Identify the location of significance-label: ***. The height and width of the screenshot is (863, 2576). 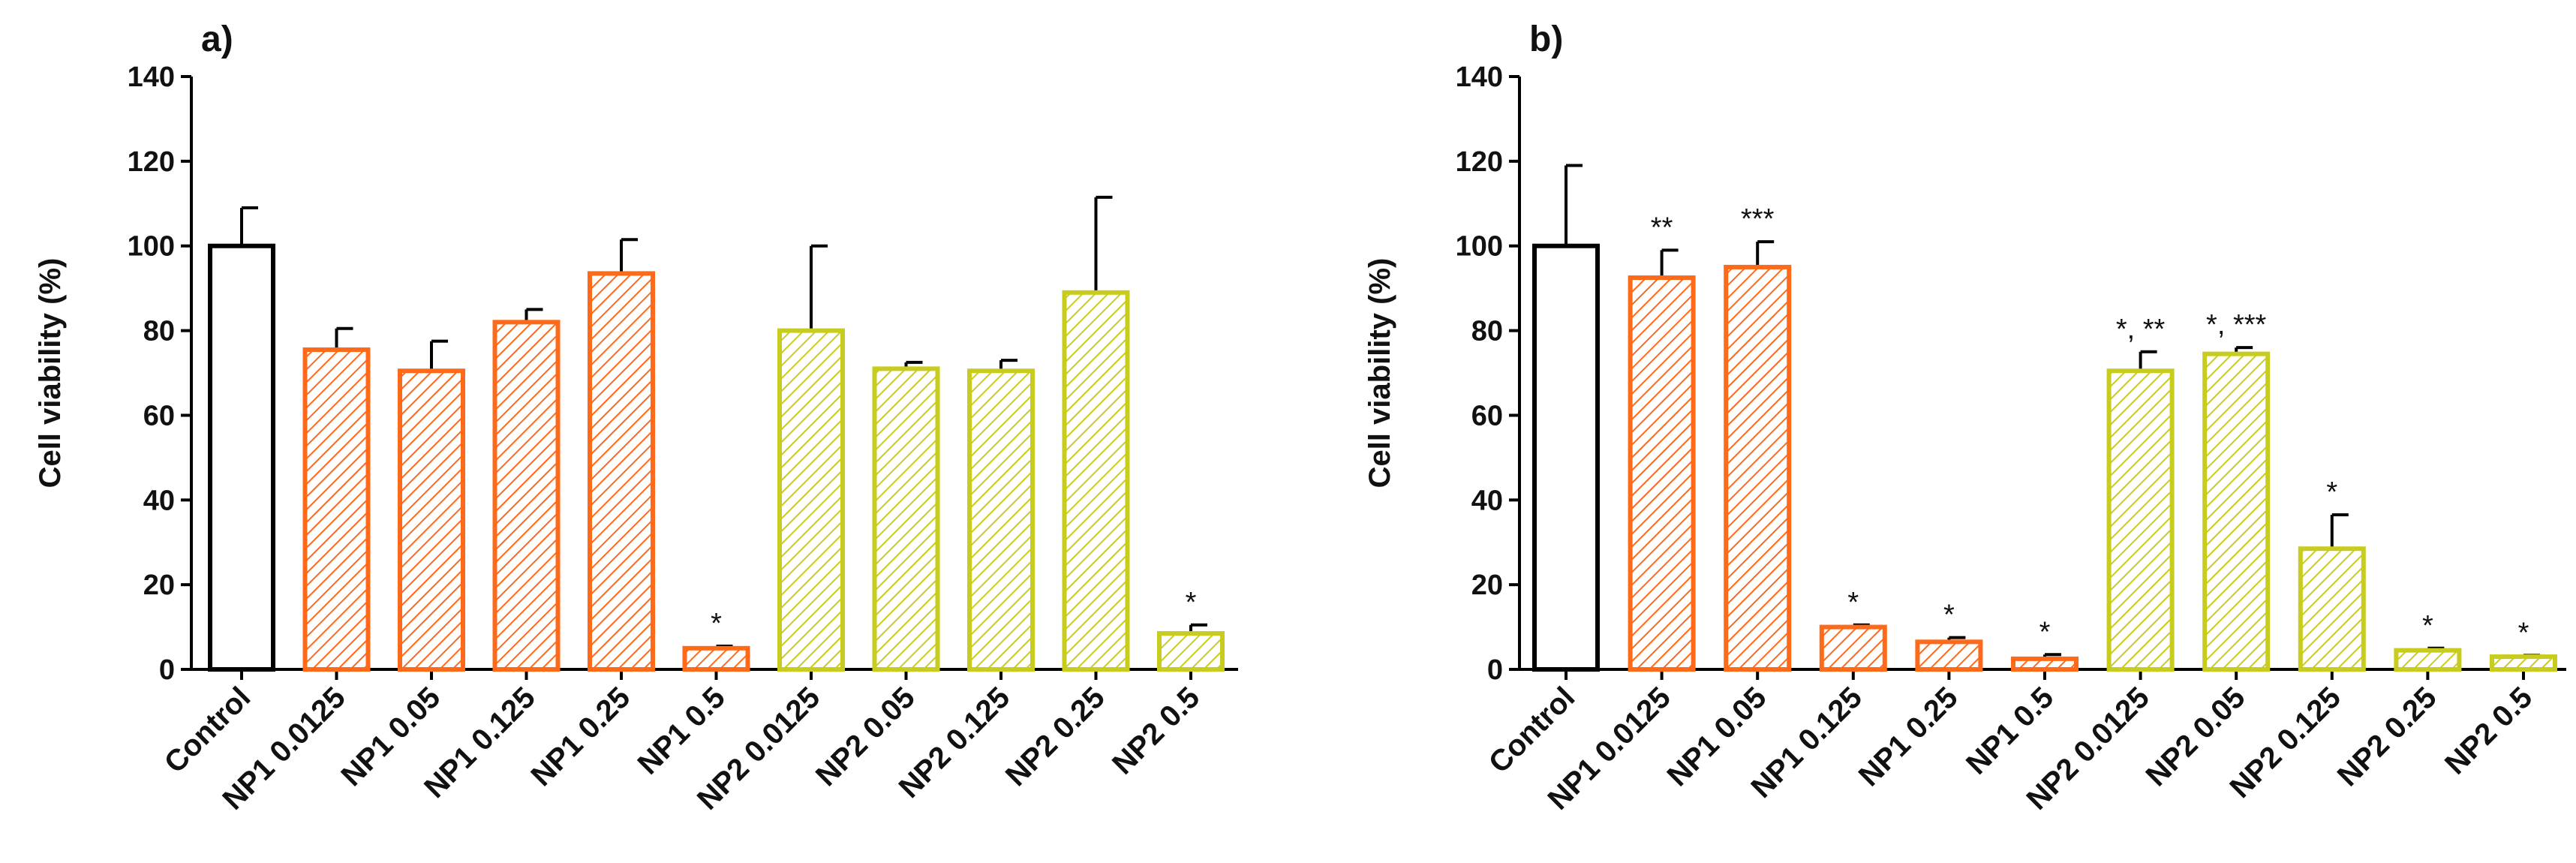
(1758, 219).